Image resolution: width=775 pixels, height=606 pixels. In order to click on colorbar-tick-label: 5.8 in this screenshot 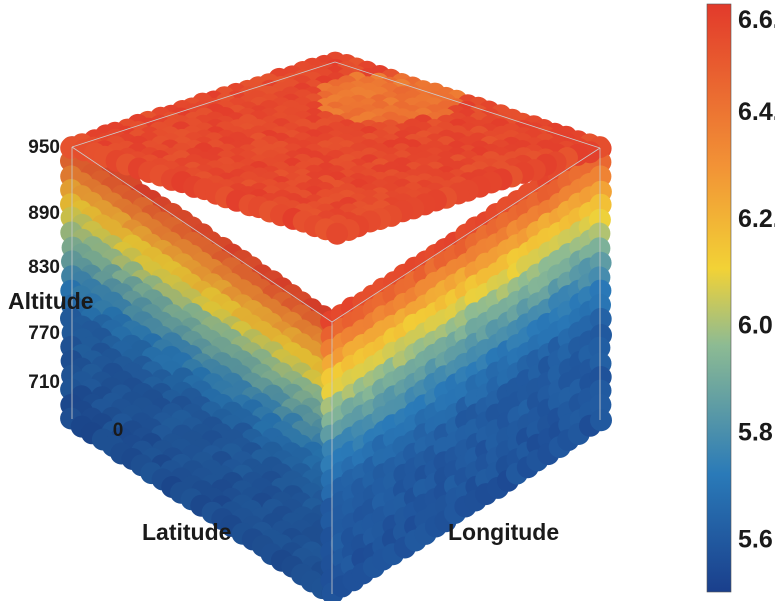, I will do `click(755, 433)`.